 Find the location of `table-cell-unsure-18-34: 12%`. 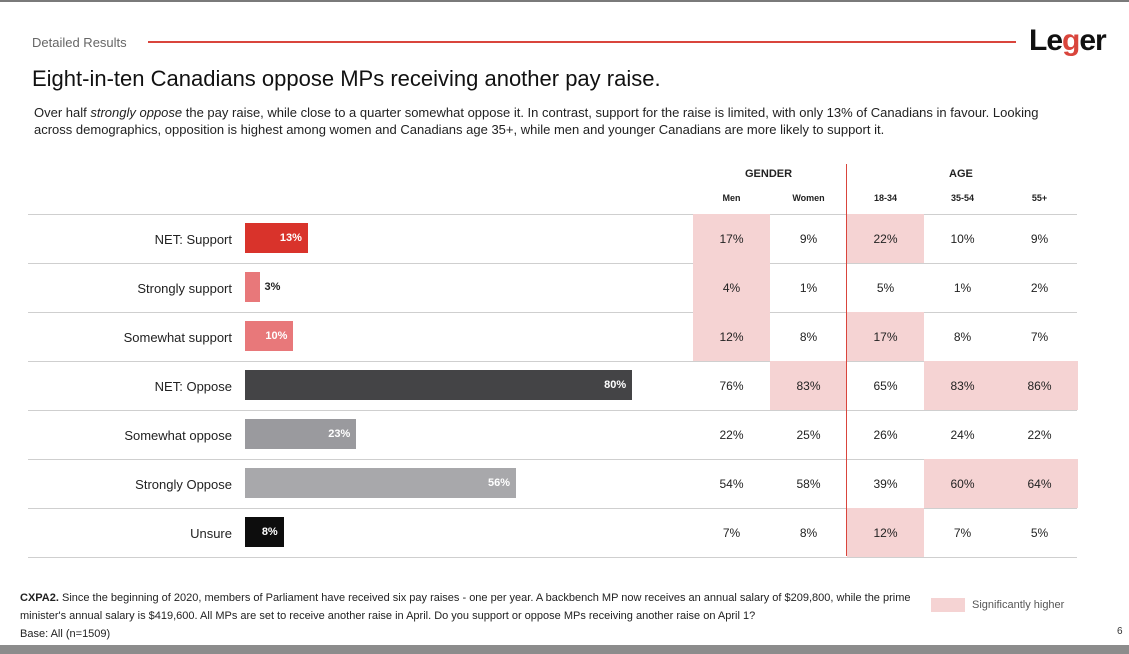

table-cell-unsure-18-34: 12% is located at coordinates (885, 532).